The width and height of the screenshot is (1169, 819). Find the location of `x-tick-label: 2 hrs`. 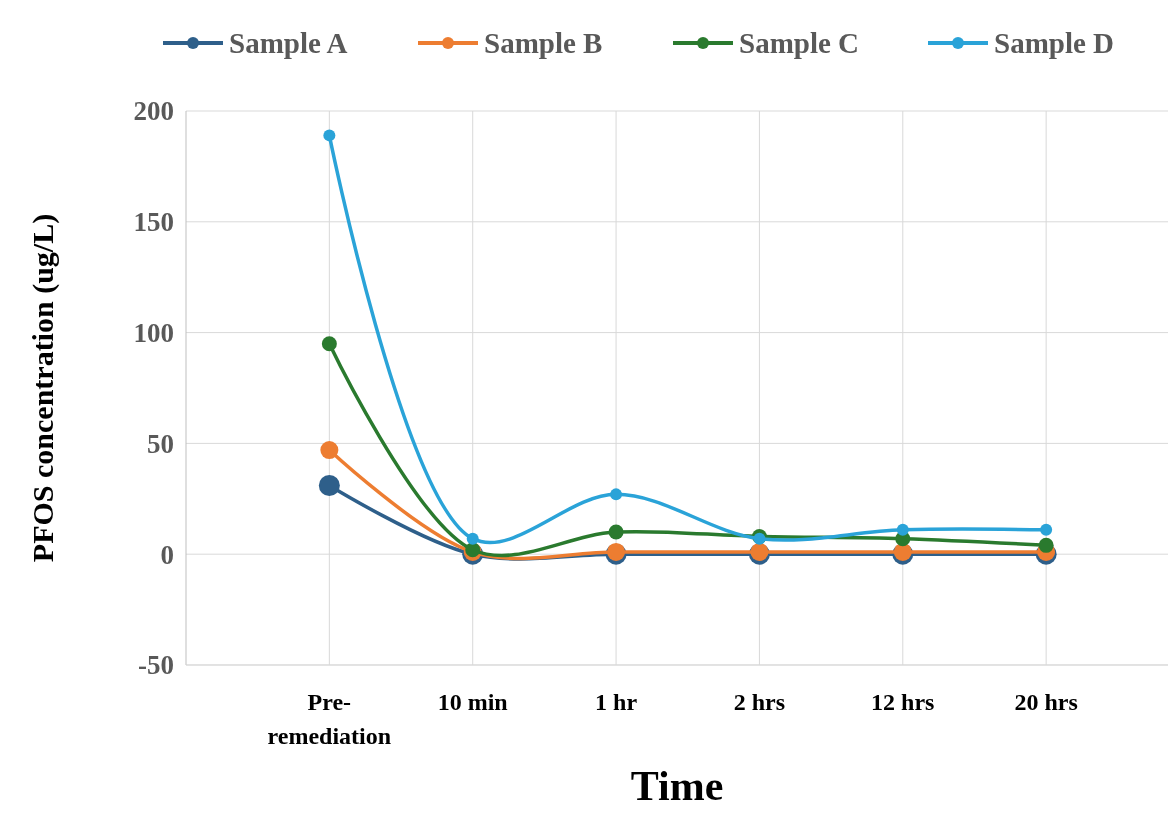

x-tick-label: 2 hrs is located at coordinates (759, 702).